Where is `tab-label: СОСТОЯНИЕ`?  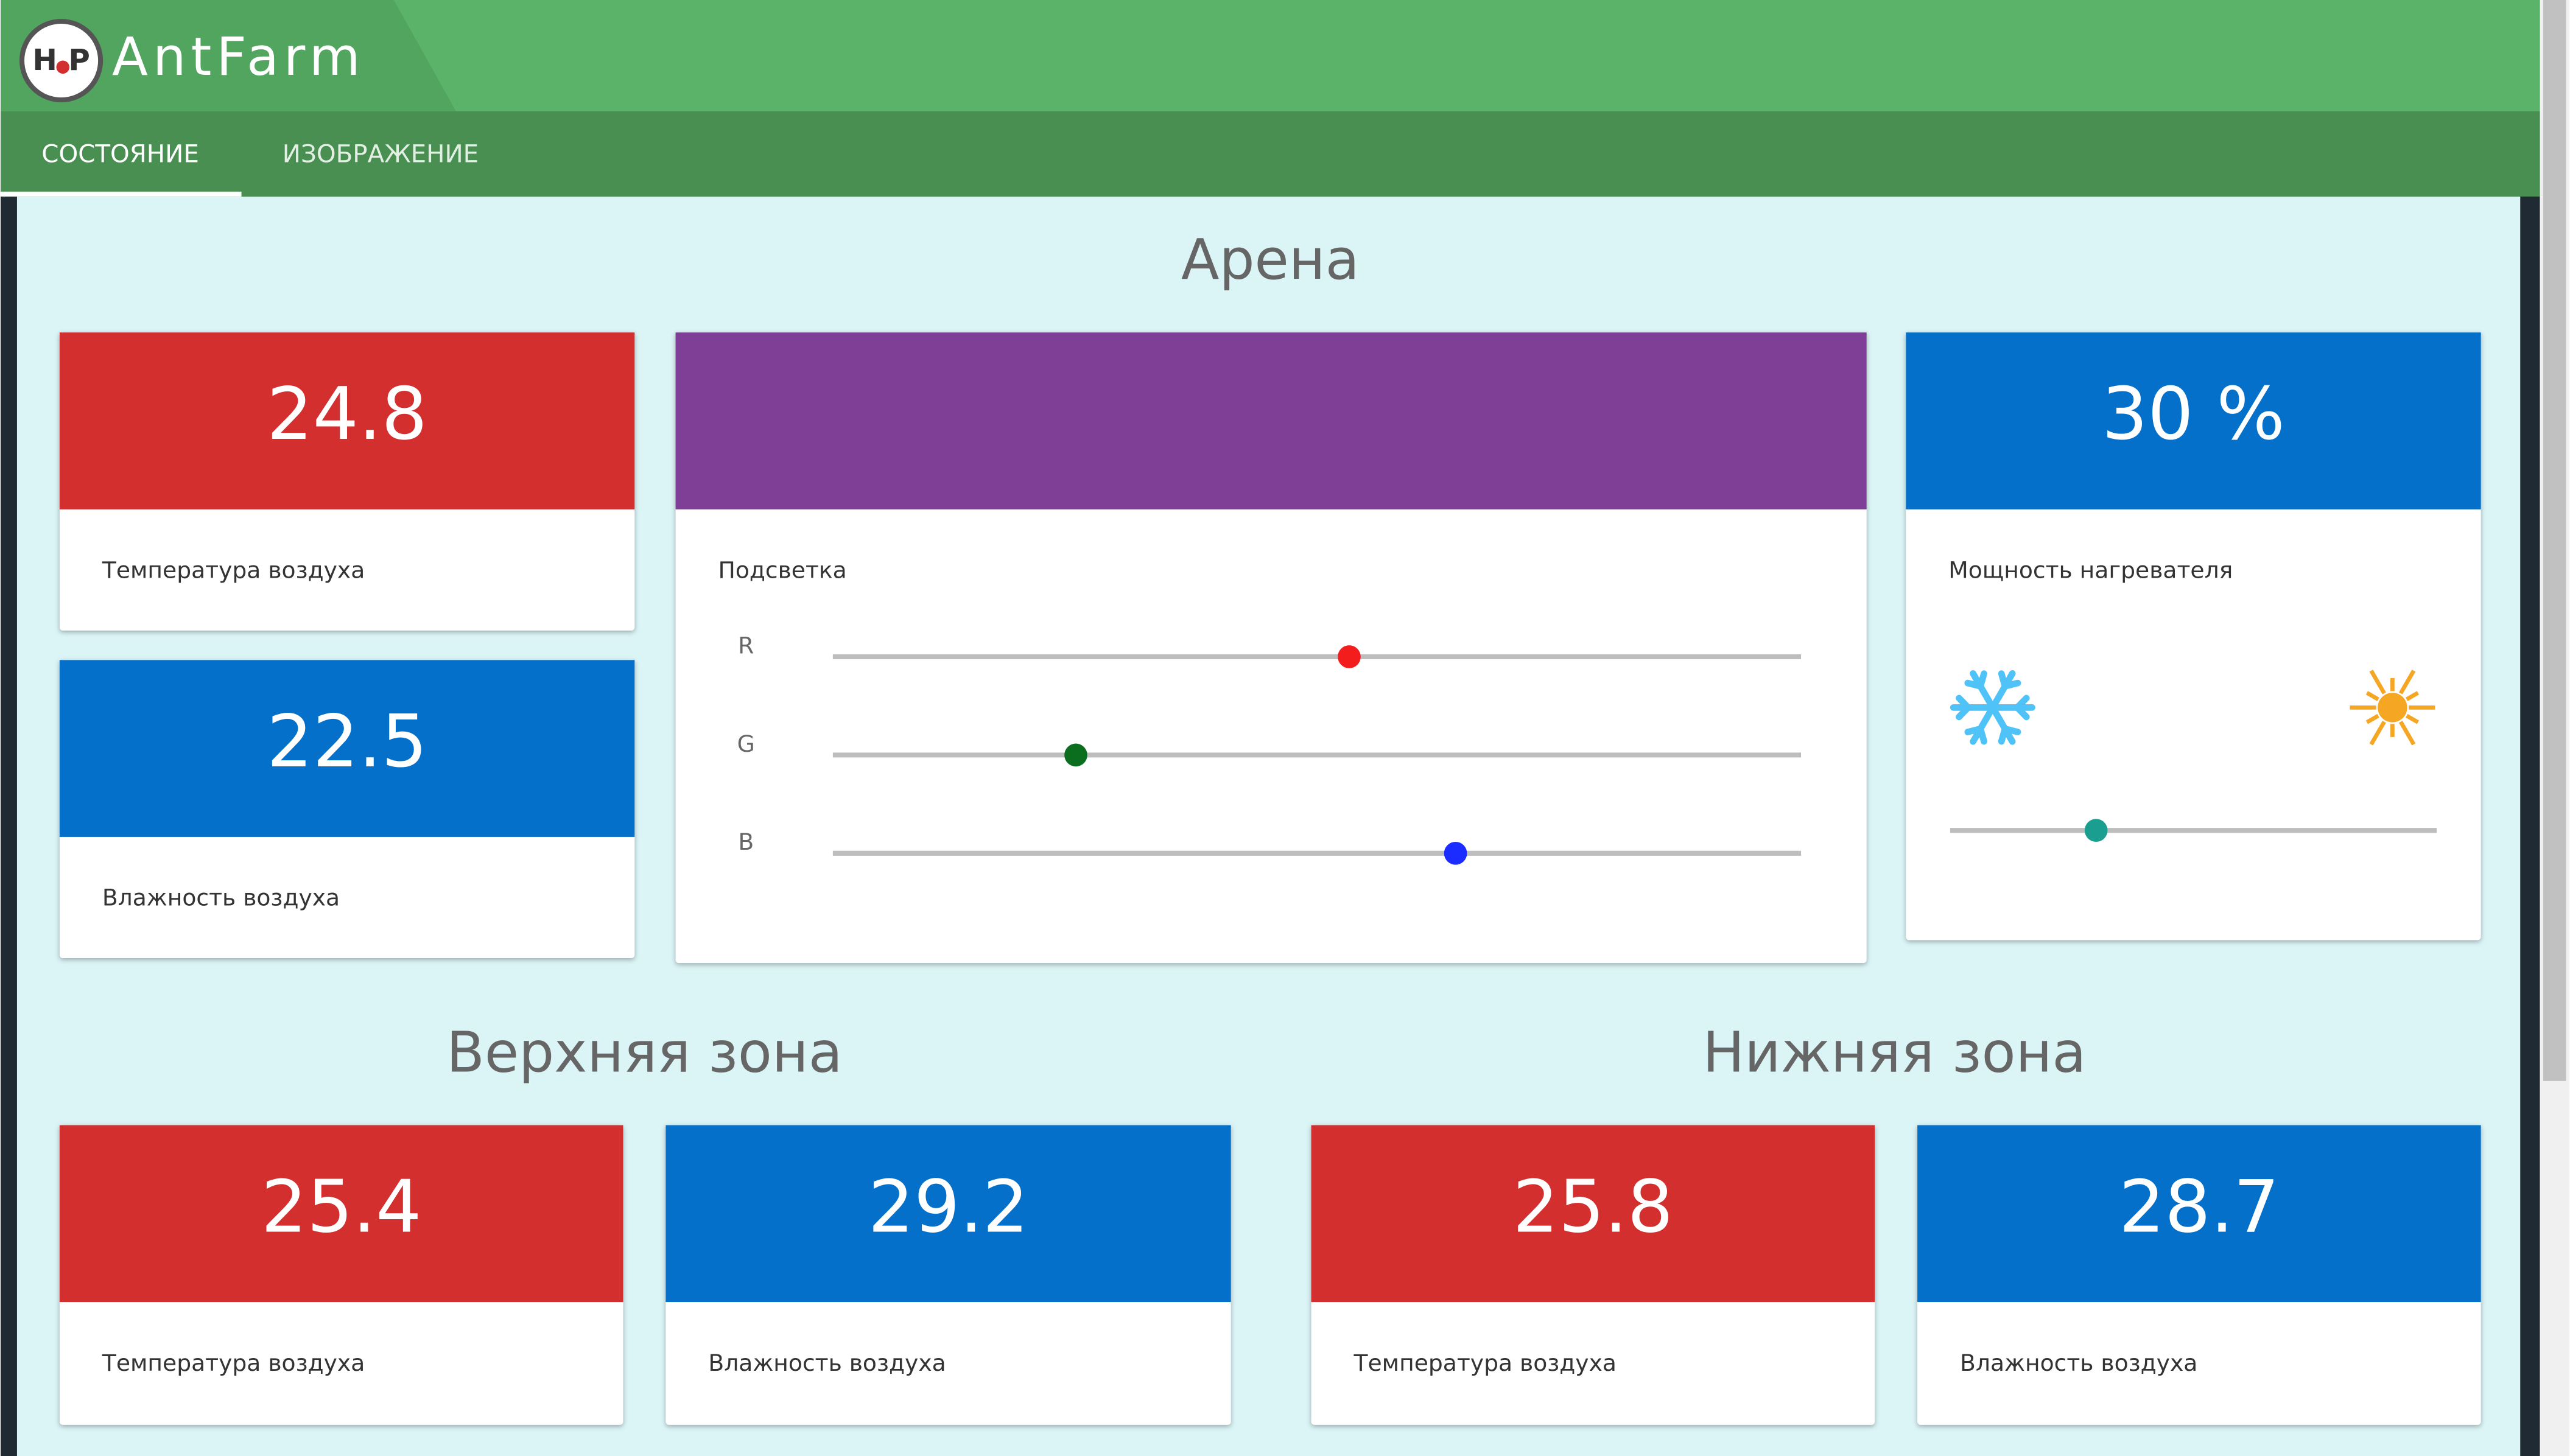
tab-label: СОСТОЯНИЕ is located at coordinates (120, 154).